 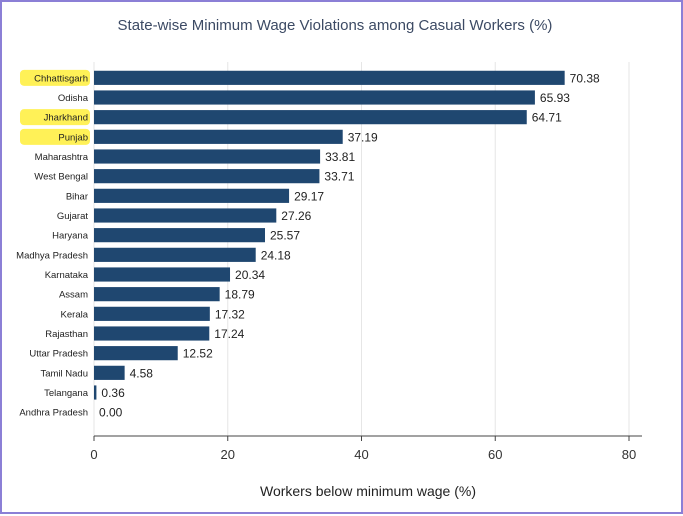 I want to click on x-tick-label: 0, so click(x=93, y=454).